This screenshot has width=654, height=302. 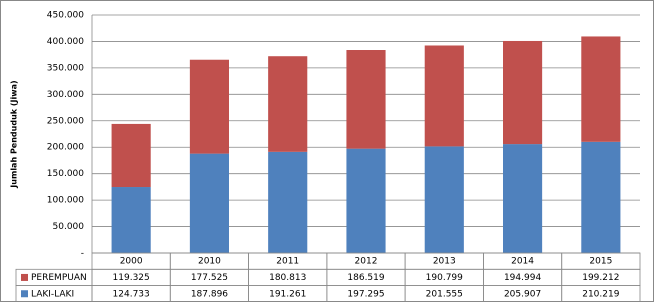 What do you see at coordinates (131, 262) in the screenshot?
I see `x-tick-label: 2000` at bounding box center [131, 262].